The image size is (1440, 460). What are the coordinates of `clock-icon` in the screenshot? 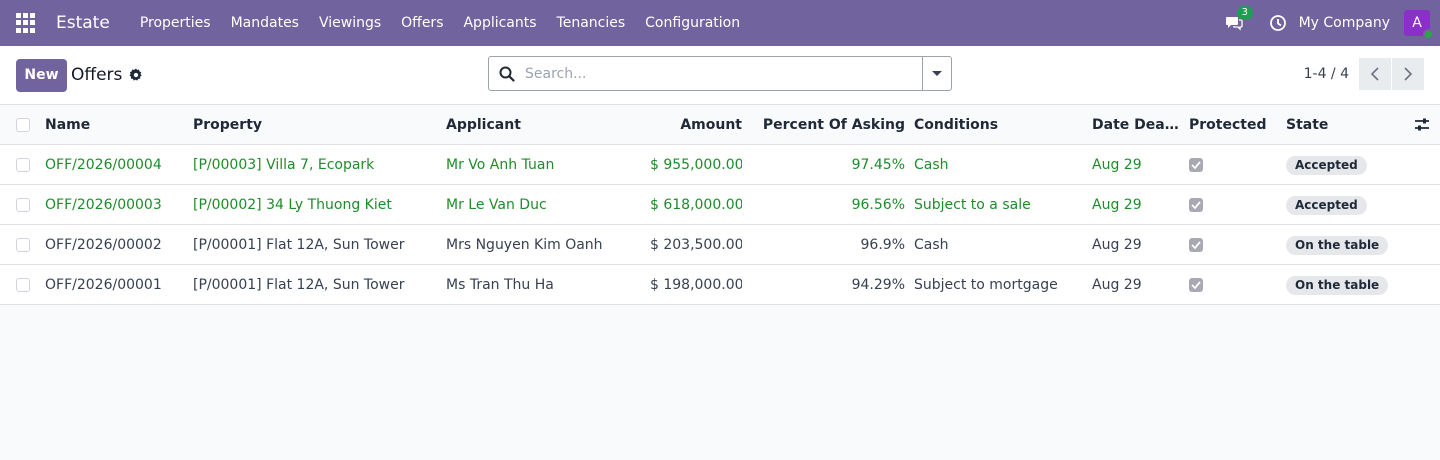 It's located at (1278, 23).